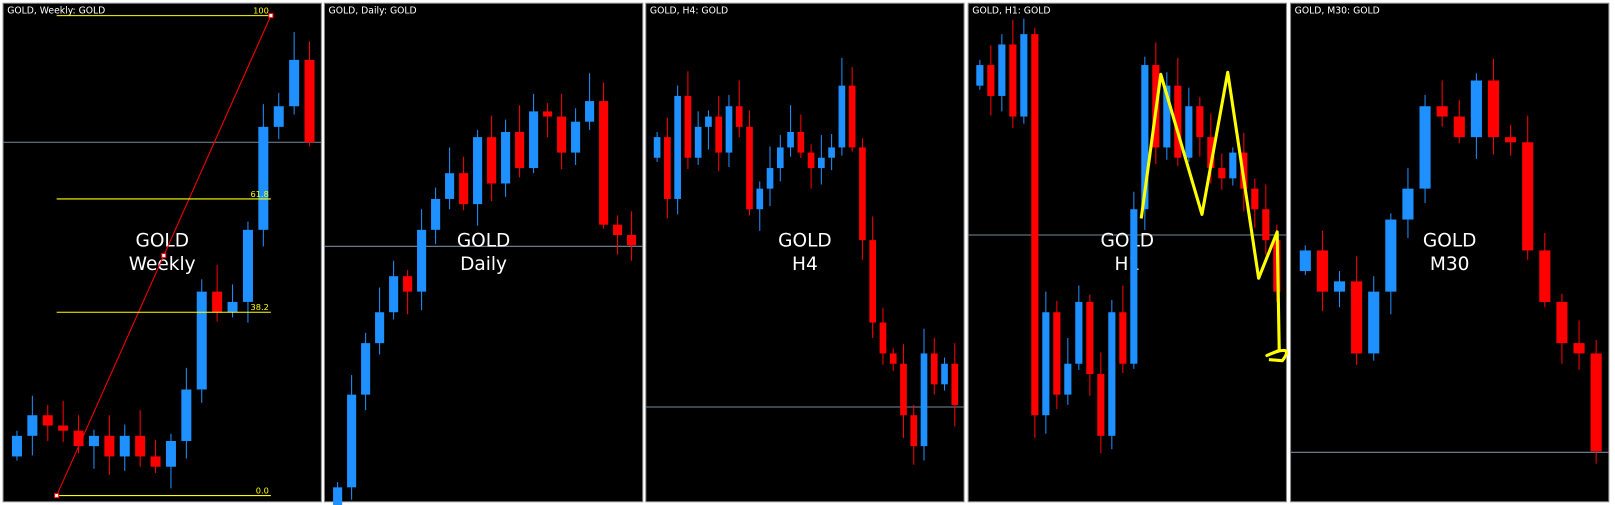  I want to click on watermark: M30, so click(1450, 264).